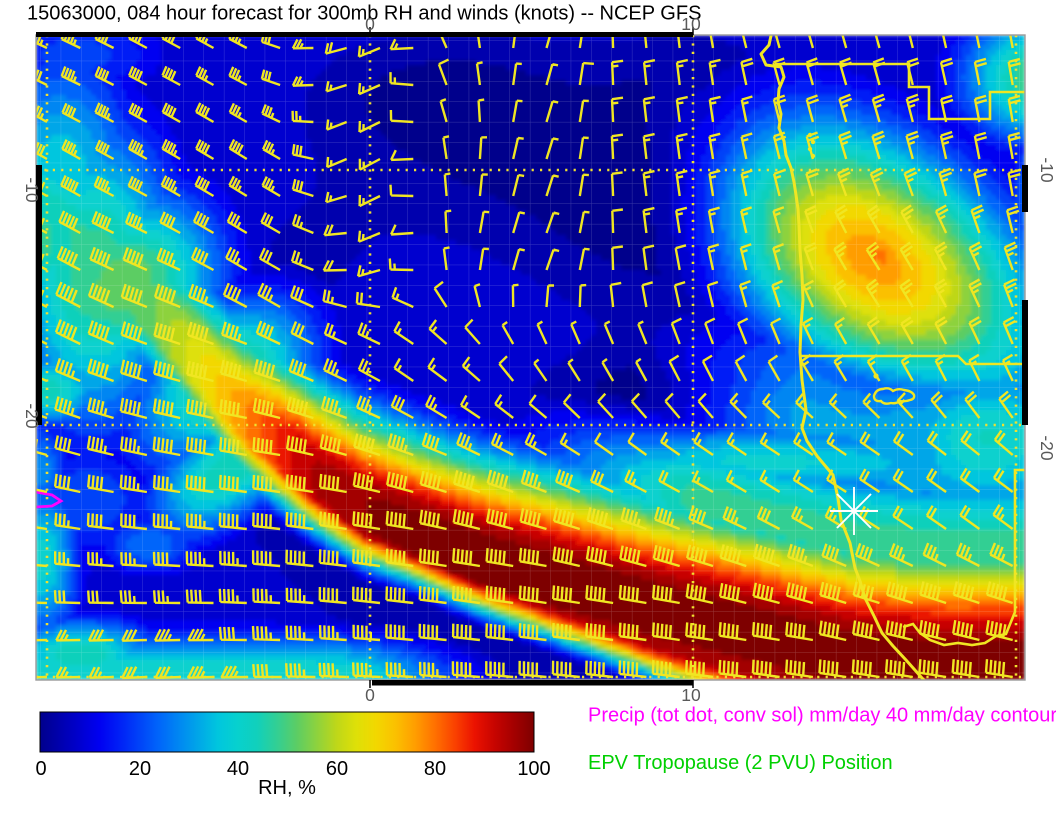 This screenshot has width=1056, height=821. What do you see at coordinates (337, 769) in the screenshot?
I see `svg-text: 60` at bounding box center [337, 769].